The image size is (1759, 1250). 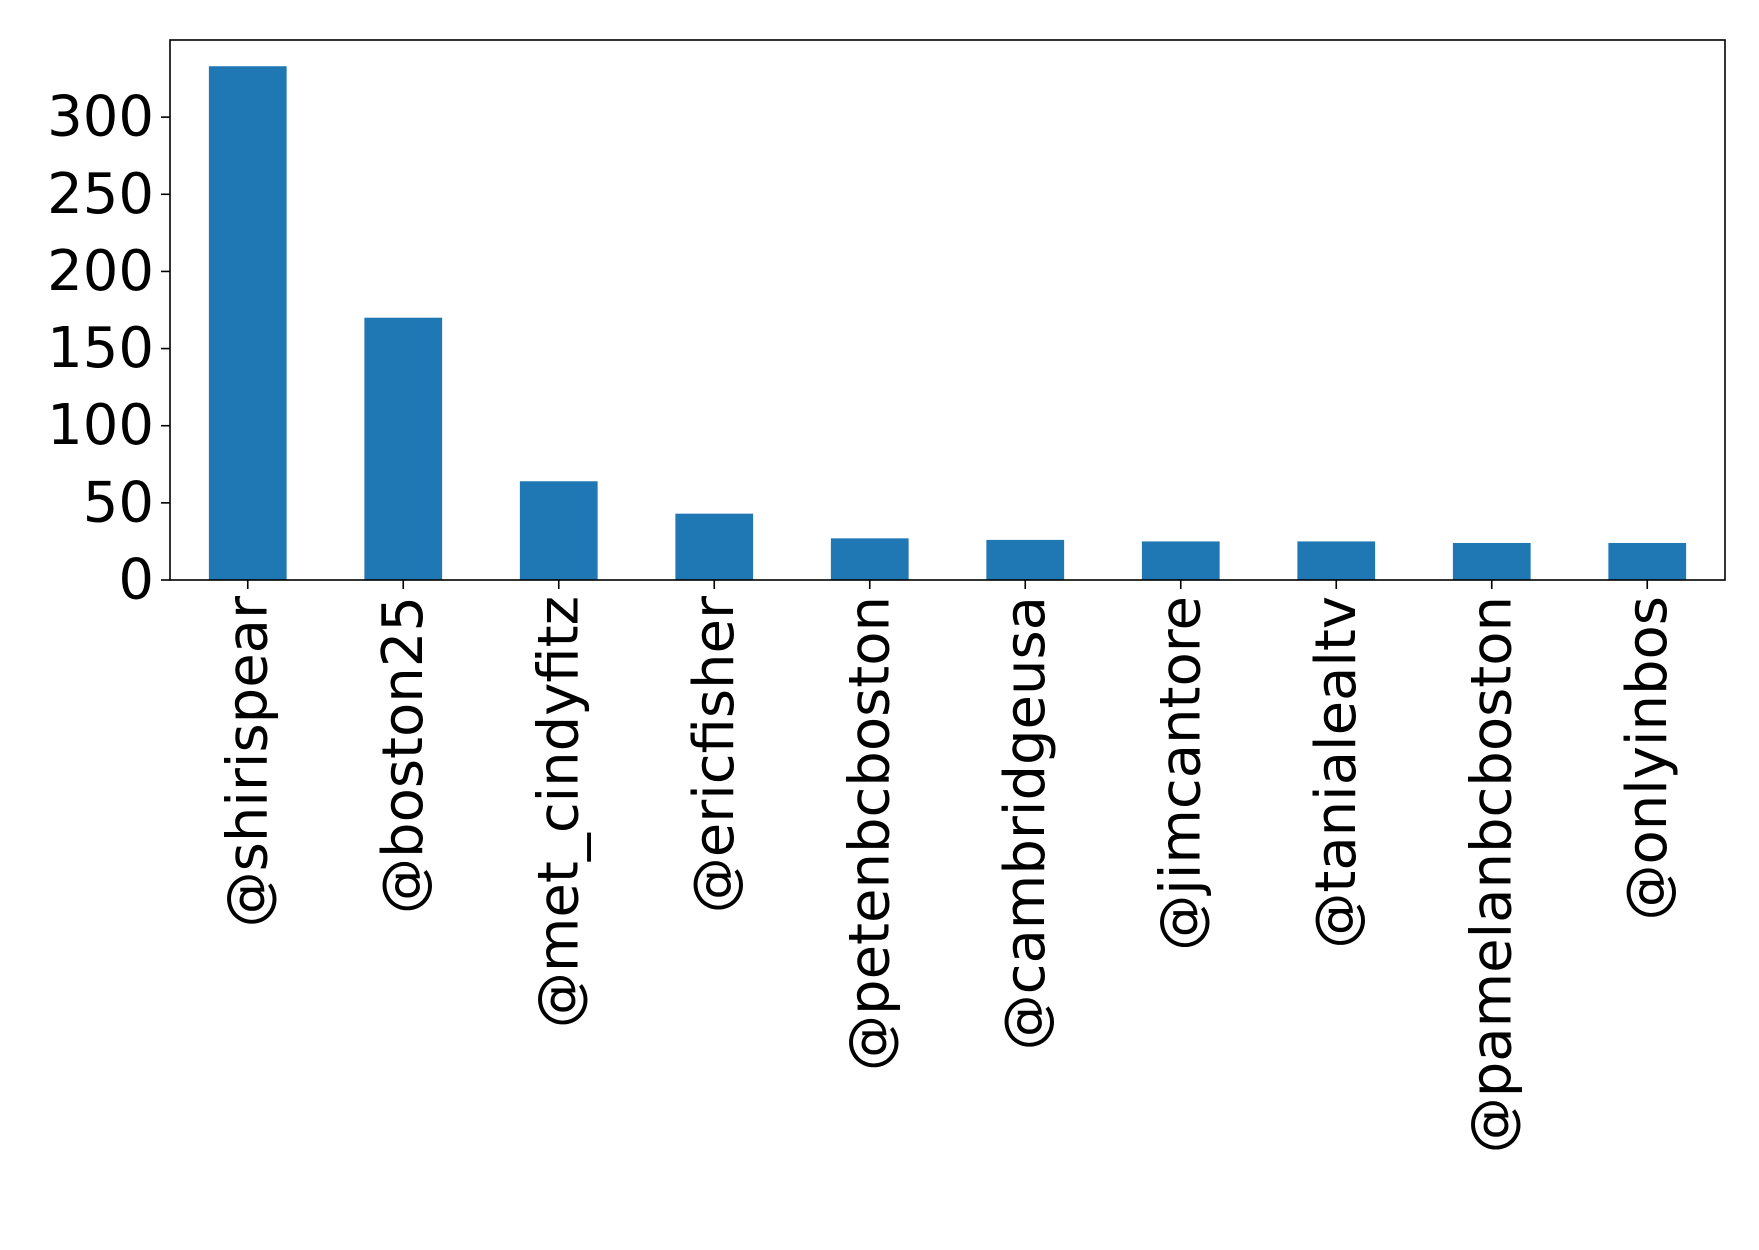 I want to click on x-tick-label-0: @shirispear, so click(x=247, y=761).